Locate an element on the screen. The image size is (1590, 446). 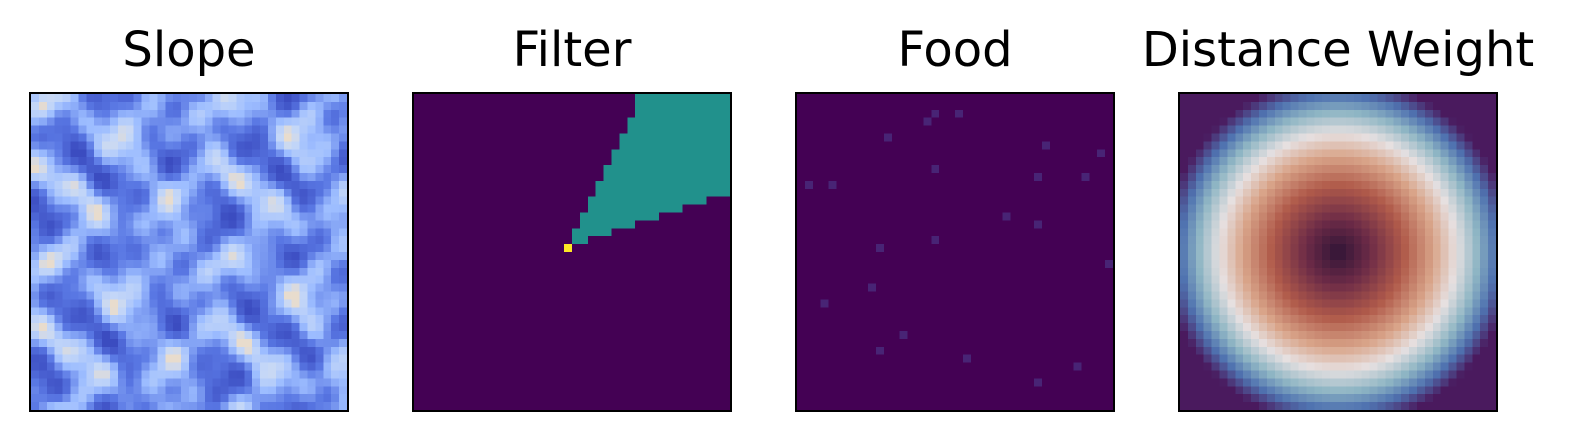
distance-weight-heatmap-canvas is located at coordinates (1338, 252).